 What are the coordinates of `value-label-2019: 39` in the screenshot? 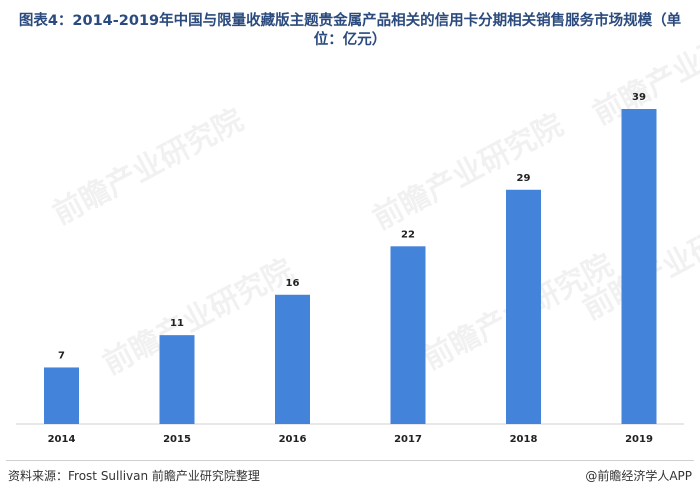 It's located at (639, 97).